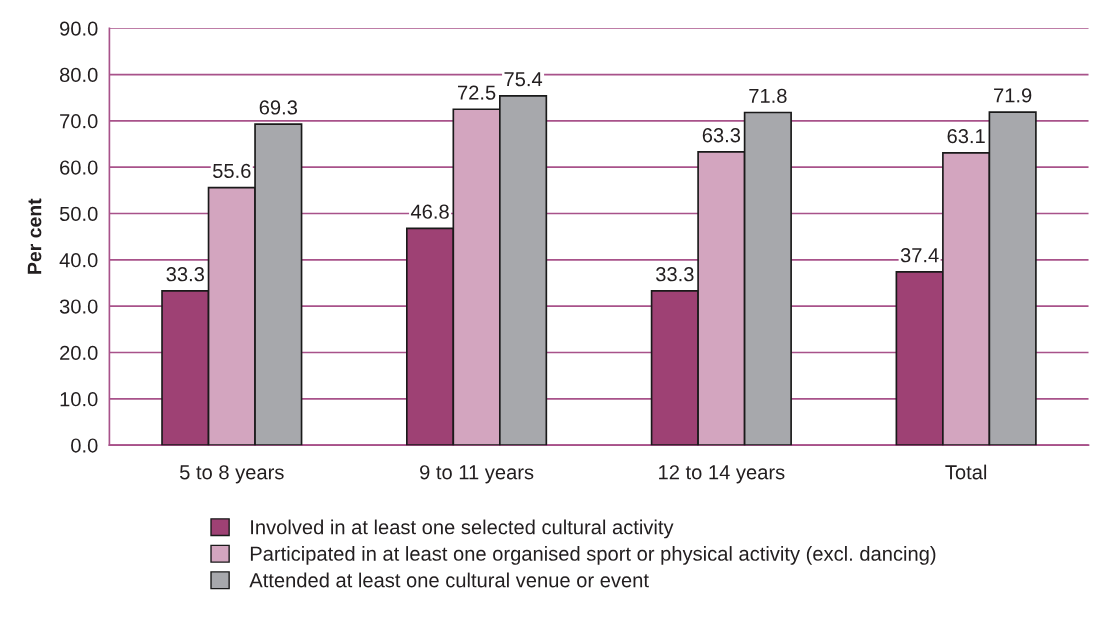 The width and height of the screenshot is (1094, 627). Describe the element at coordinates (79, 399) in the screenshot. I see `y-tick-label: 10.0` at that location.